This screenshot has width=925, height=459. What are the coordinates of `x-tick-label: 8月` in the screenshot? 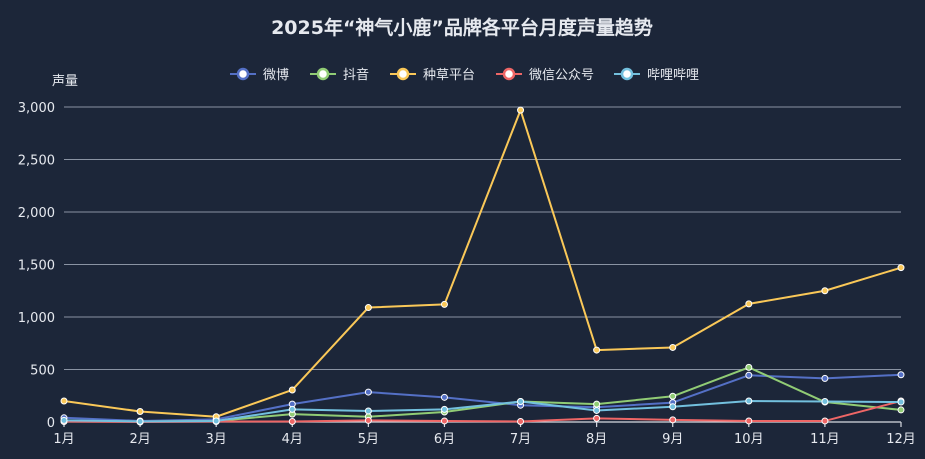 It's located at (596, 439).